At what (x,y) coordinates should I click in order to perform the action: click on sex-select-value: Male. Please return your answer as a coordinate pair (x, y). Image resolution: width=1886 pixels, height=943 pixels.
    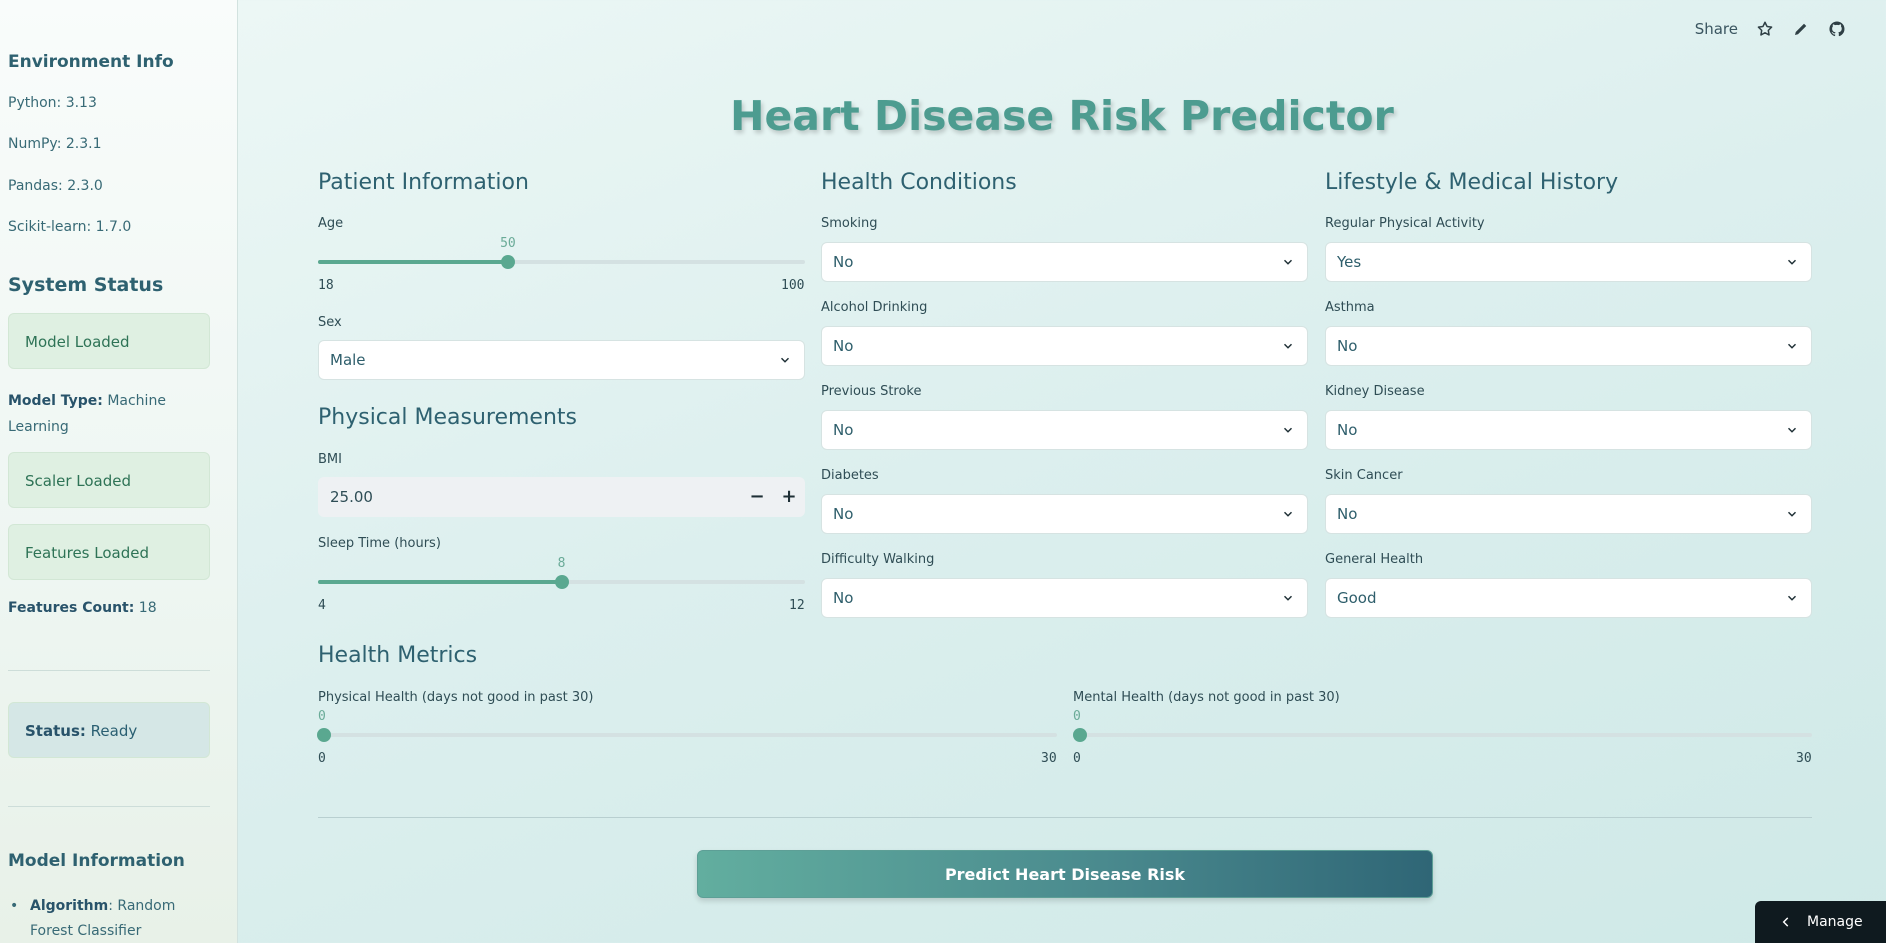
    Looking at the image, I should click on (348, 360).